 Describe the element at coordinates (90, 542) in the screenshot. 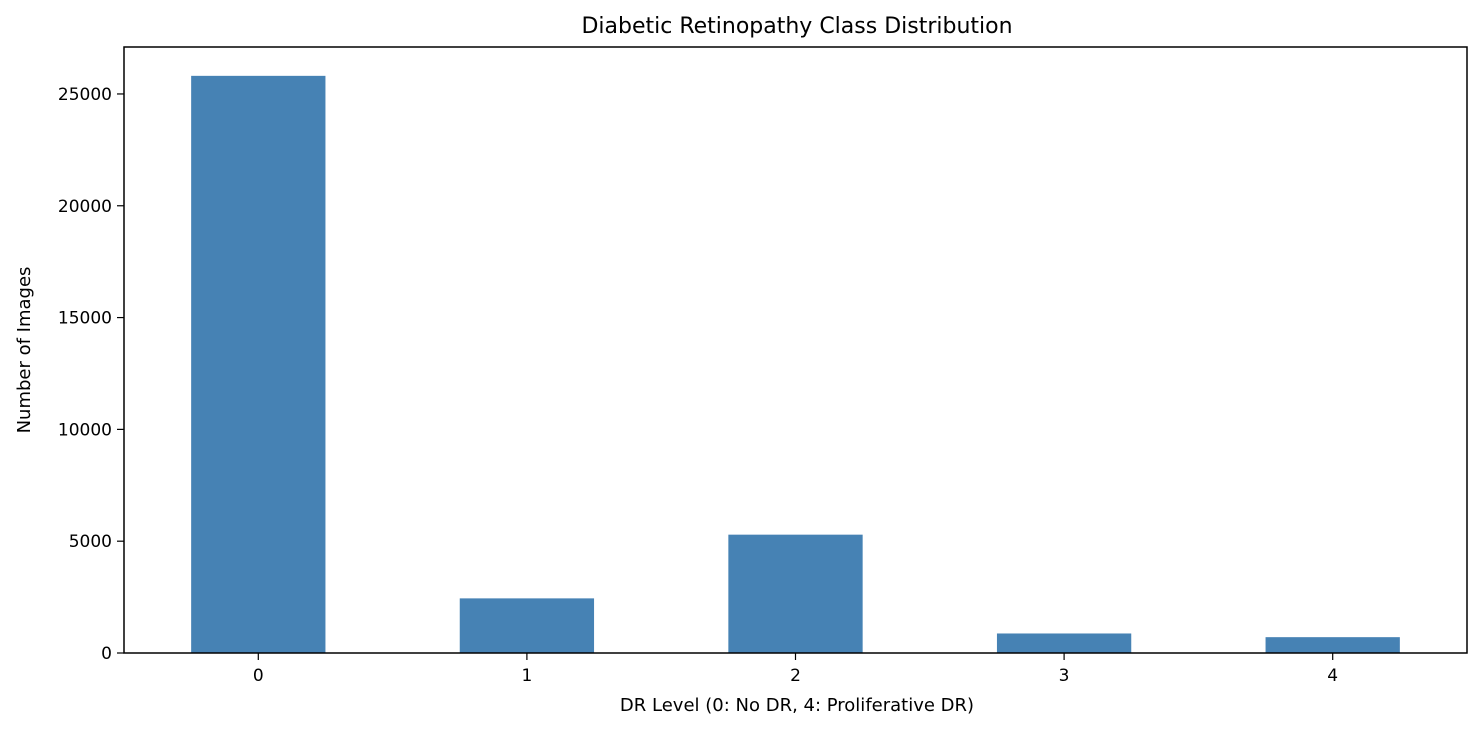

I see `y-tick-label: 5000` at that location.